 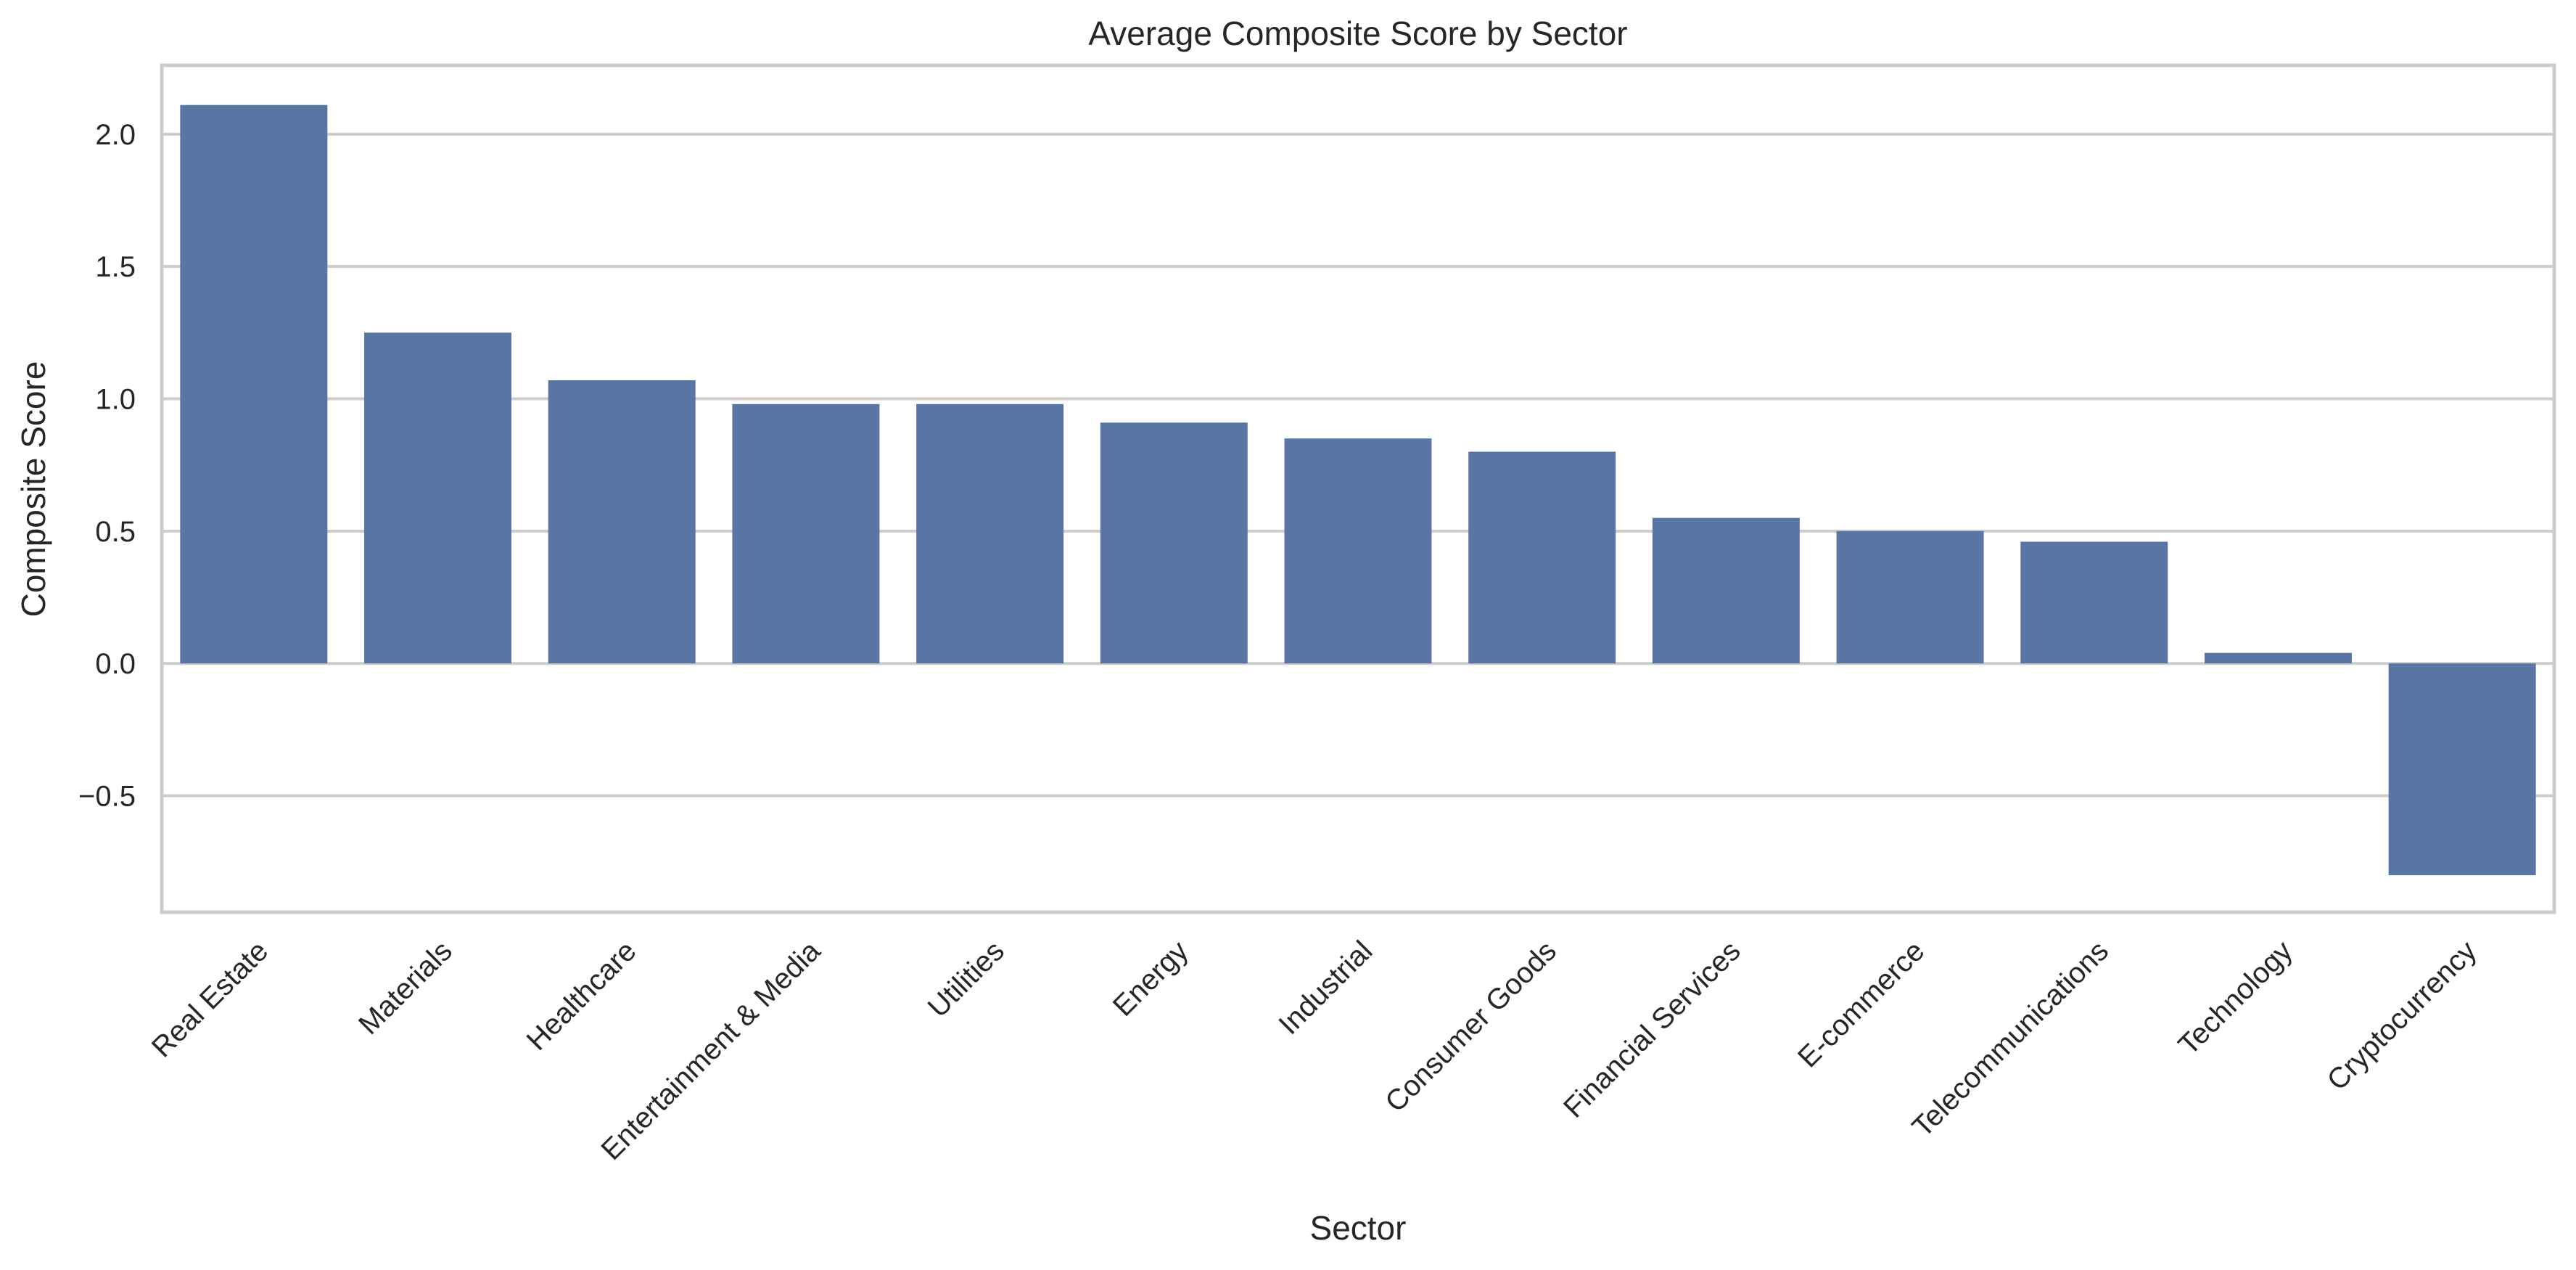 I want to click on y-tick-label: −0.5, so click(x=107, y=797).